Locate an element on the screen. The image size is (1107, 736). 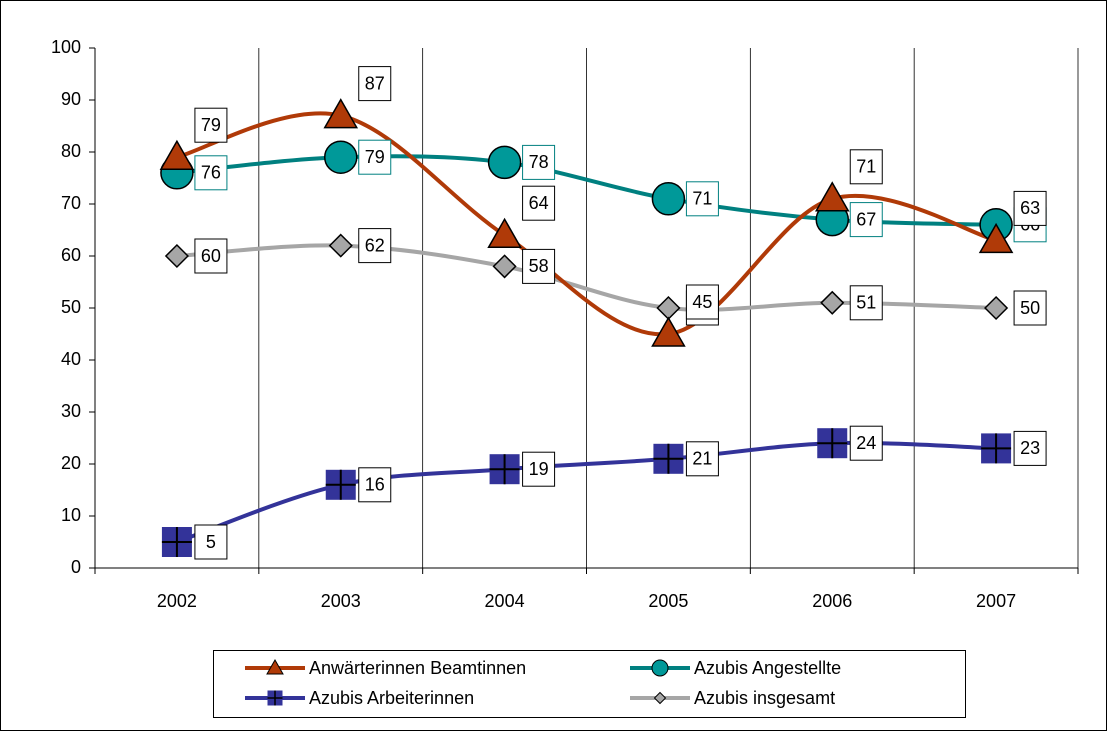
data-label: 50 is located at coordinates (1030, 308).